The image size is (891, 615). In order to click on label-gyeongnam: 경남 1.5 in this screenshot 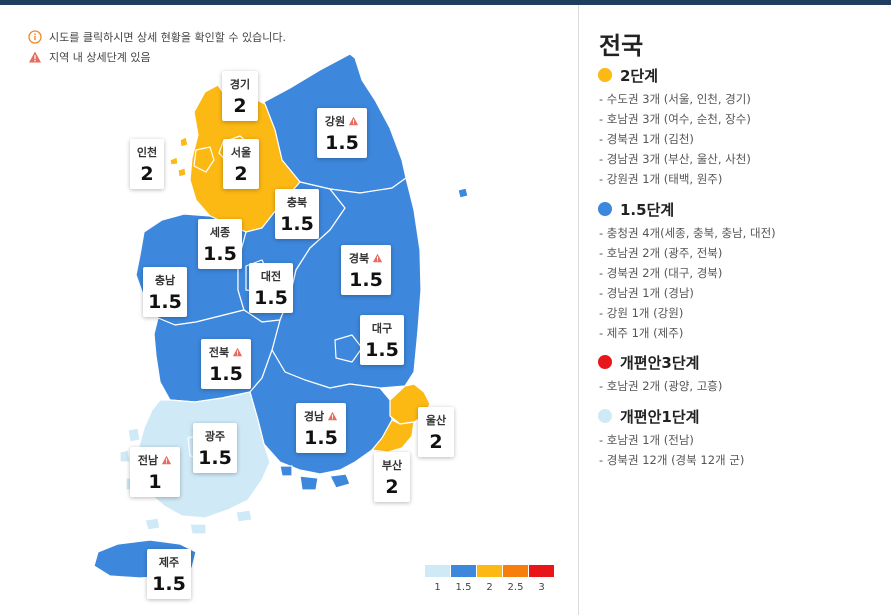, I will do `click(321, 428)`.